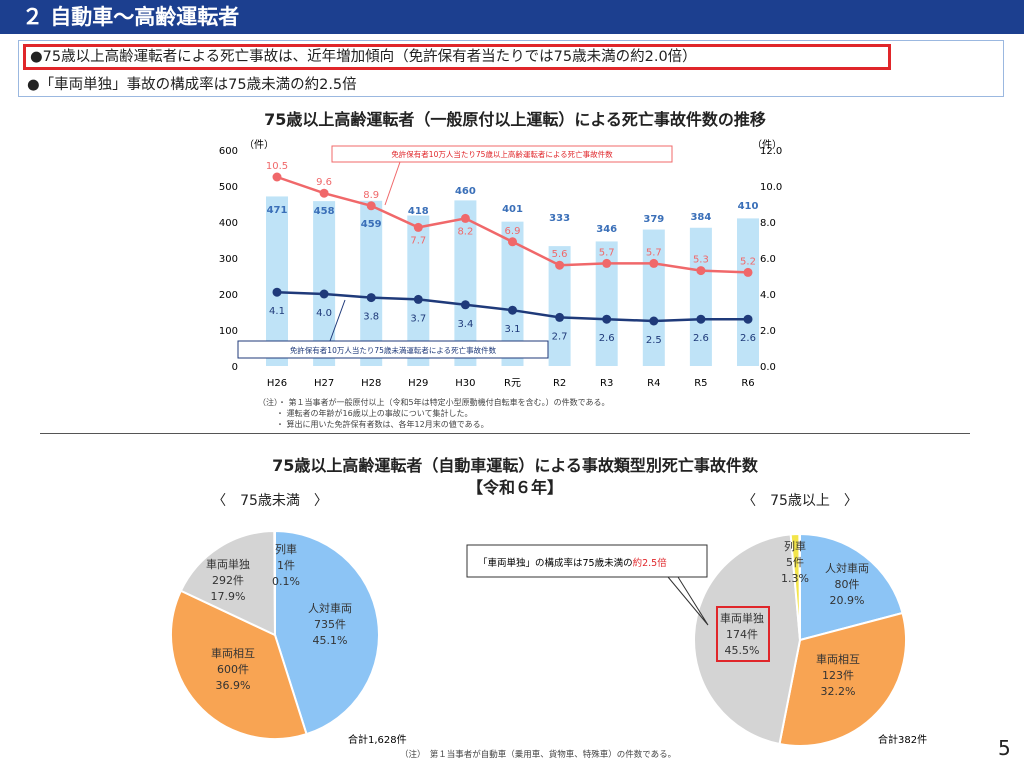 This screenshot has width=1024, height=764. What do you see at coordinates (700, 217) in the screenshot?
I see `bar-label: 384` at bounding box center [700, 217].